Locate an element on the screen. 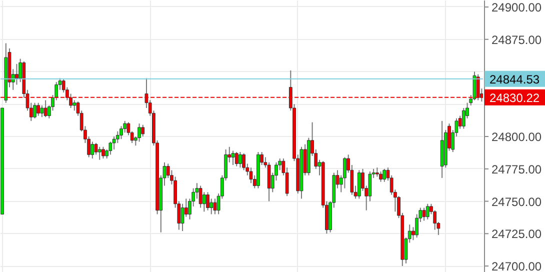 The height and width of the screenshot is (272, 545). y-tick-label: 24900.00 is located at coordinates (517, 7).